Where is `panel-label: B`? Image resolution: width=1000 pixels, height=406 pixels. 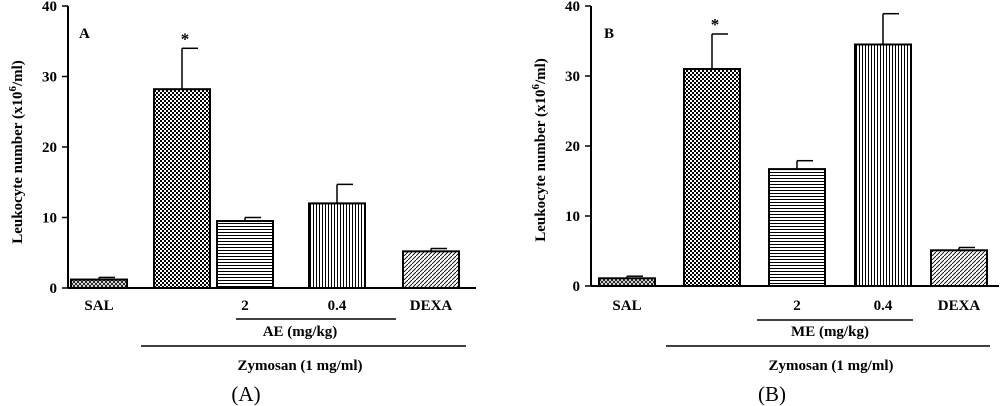
panel-label: B is located at coordinates (609, 34).